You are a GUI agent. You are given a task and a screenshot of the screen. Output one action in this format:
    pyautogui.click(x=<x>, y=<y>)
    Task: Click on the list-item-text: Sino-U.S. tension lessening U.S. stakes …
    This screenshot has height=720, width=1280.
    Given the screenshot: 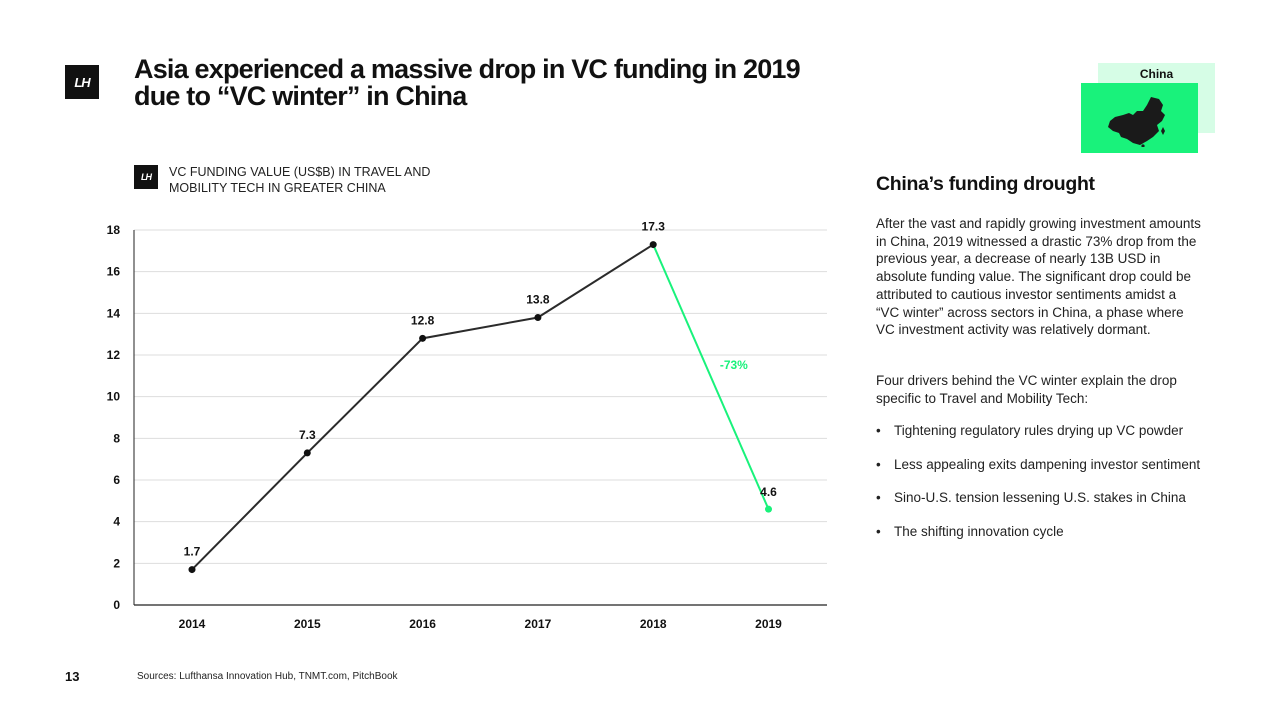 What is the action you would take?
    pyautogui.click(x=1040, y=498)
    